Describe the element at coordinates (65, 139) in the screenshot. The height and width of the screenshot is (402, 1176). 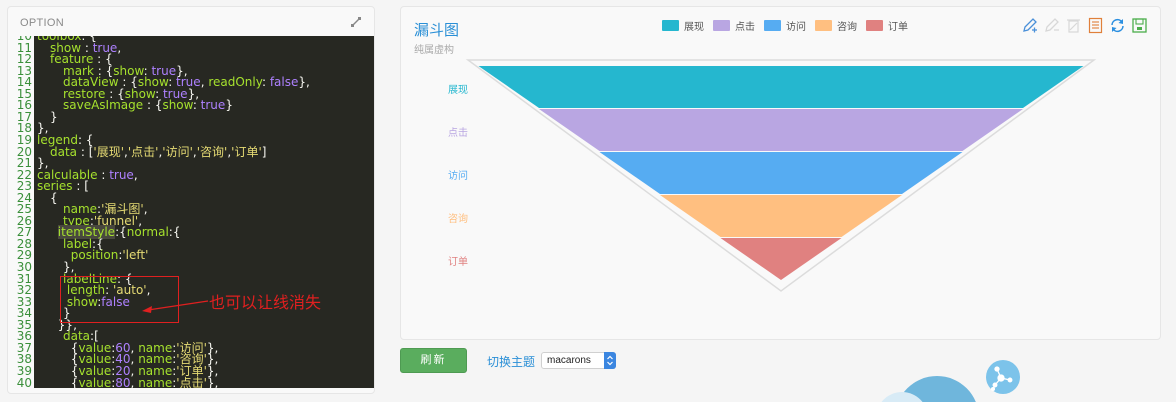
I see `code-text: legend: {` at that location.